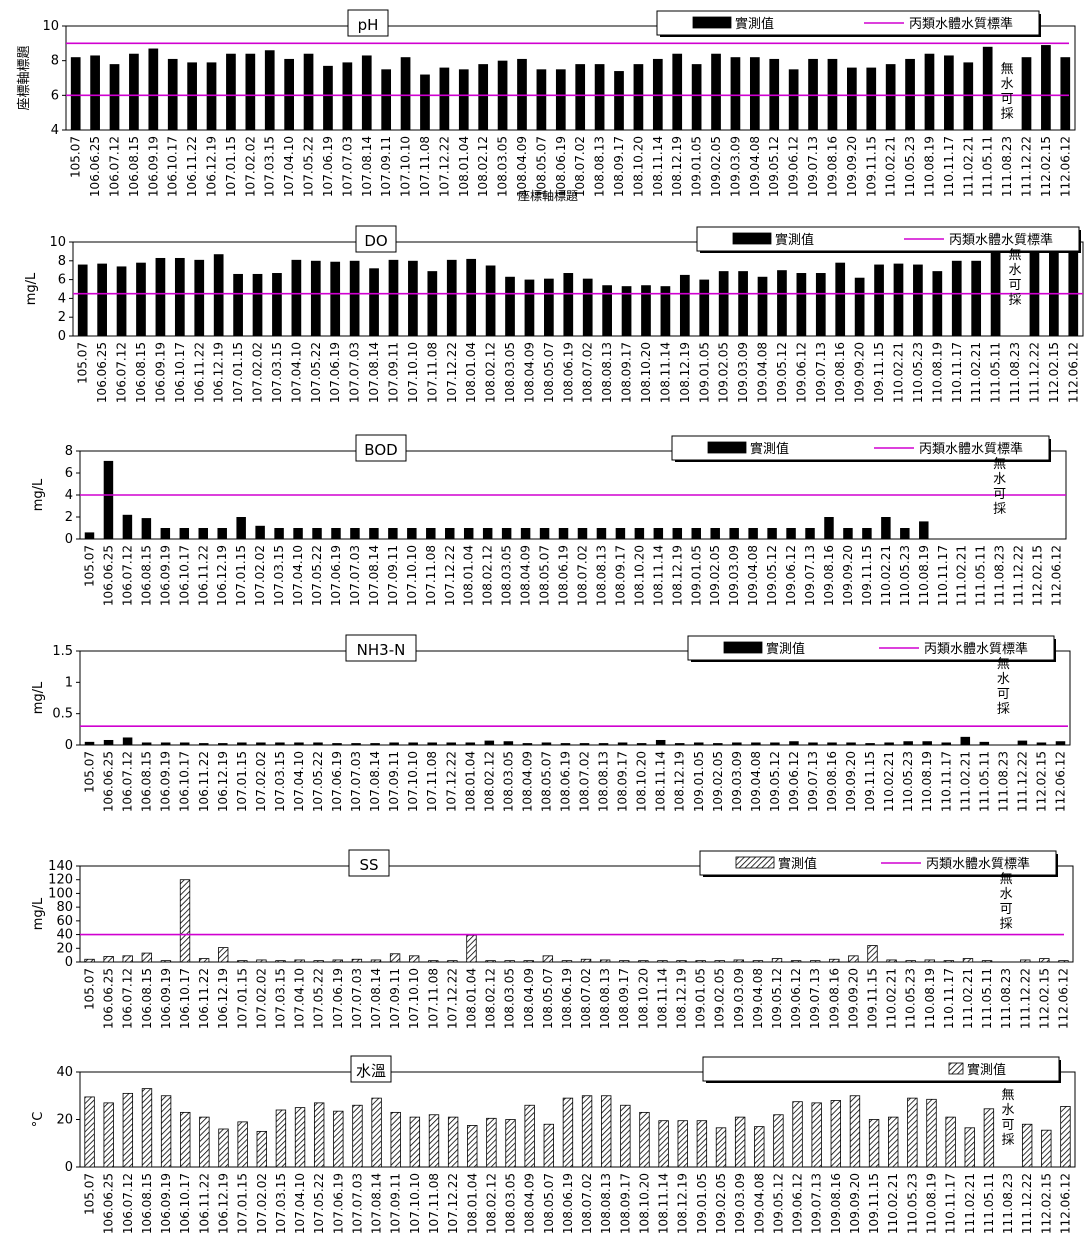  What do you see at coordinates (870, 781) in the screenshot?
I see `x-tick-label: 109.11.15` at bounding box center [870, 781].